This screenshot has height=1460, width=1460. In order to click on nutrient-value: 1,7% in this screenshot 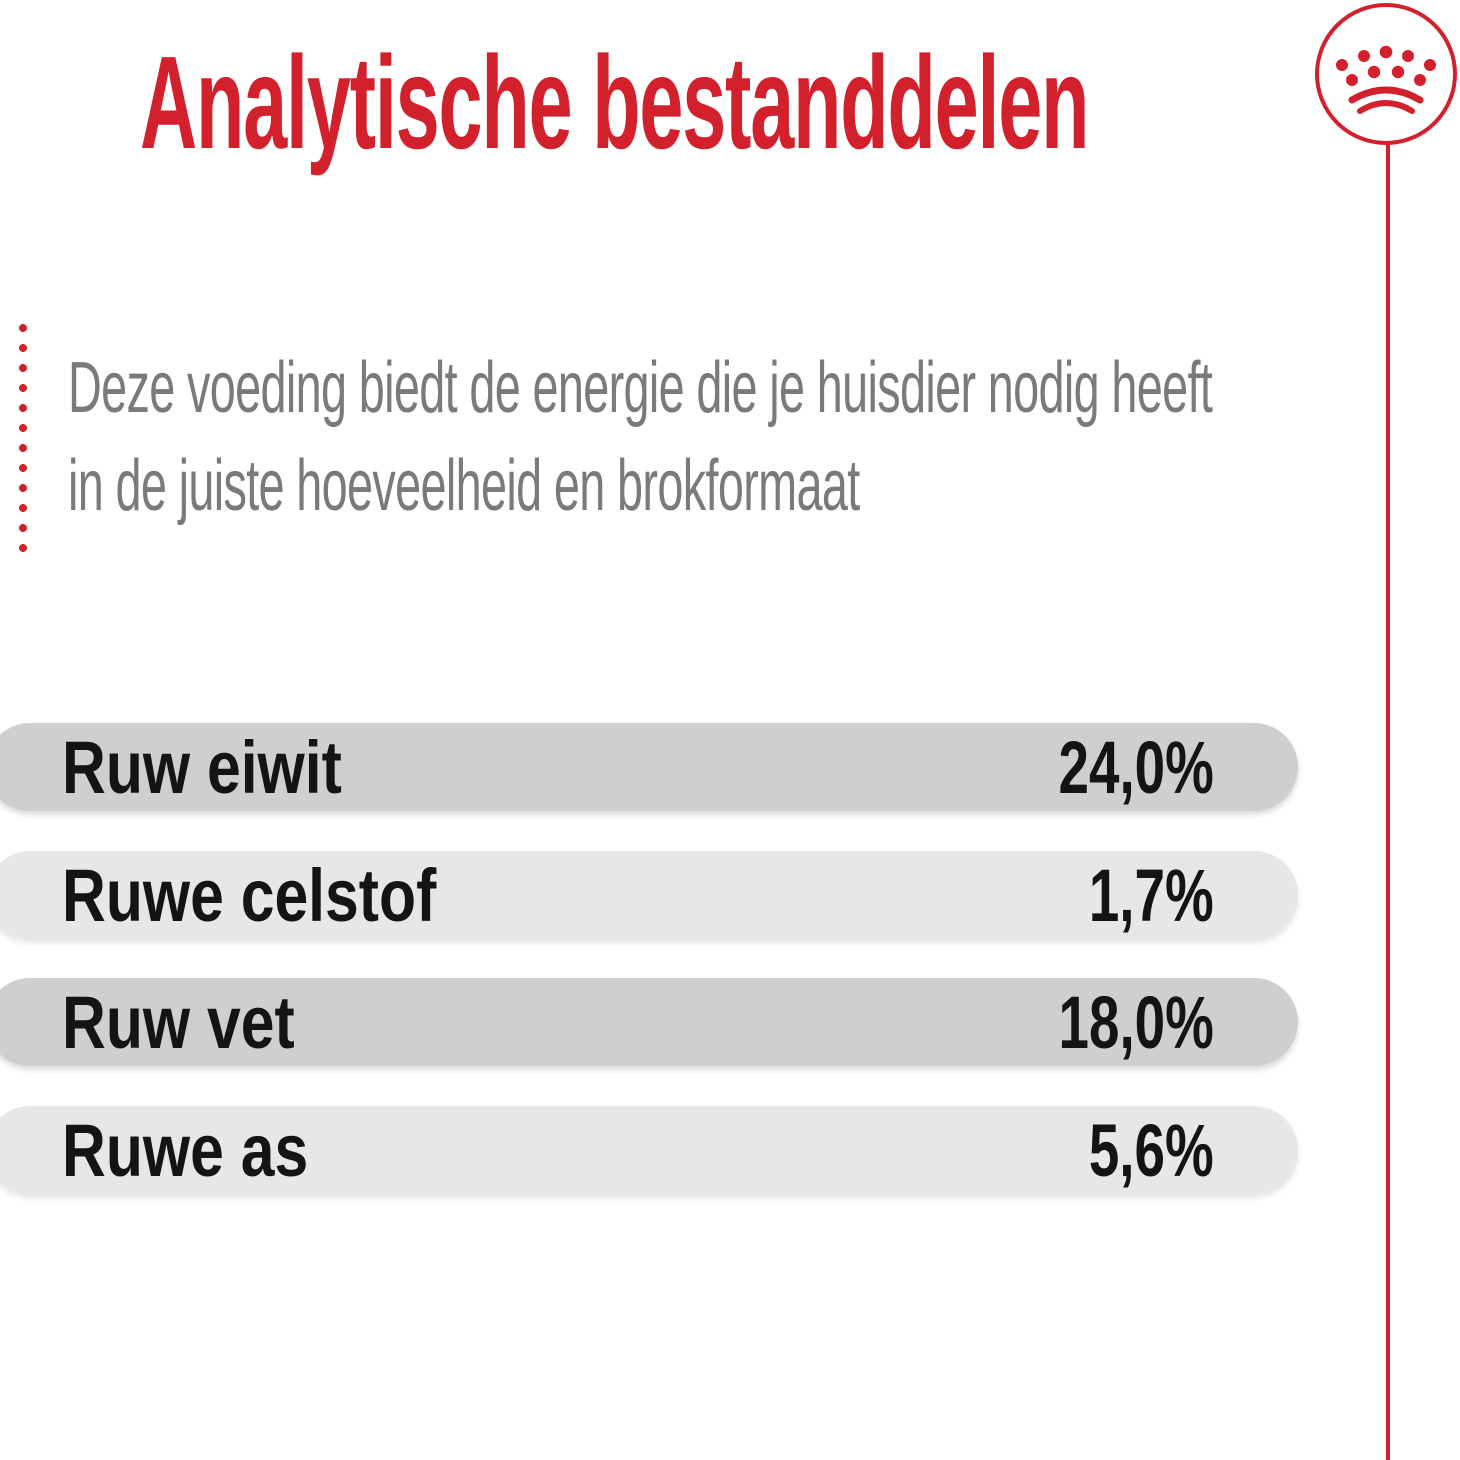, I will do `click(1151, 895)`.